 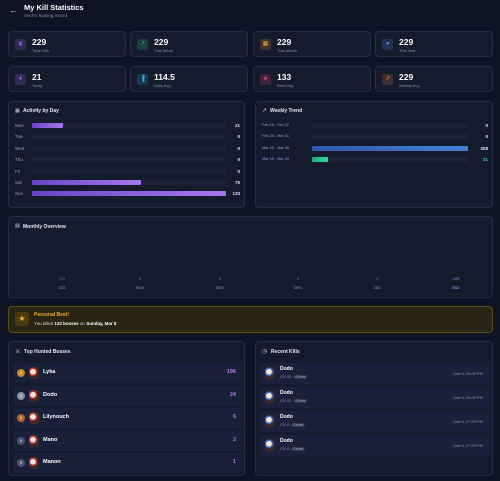 I want to click on best-count: 133 bosses, so click(x=66, y=323).